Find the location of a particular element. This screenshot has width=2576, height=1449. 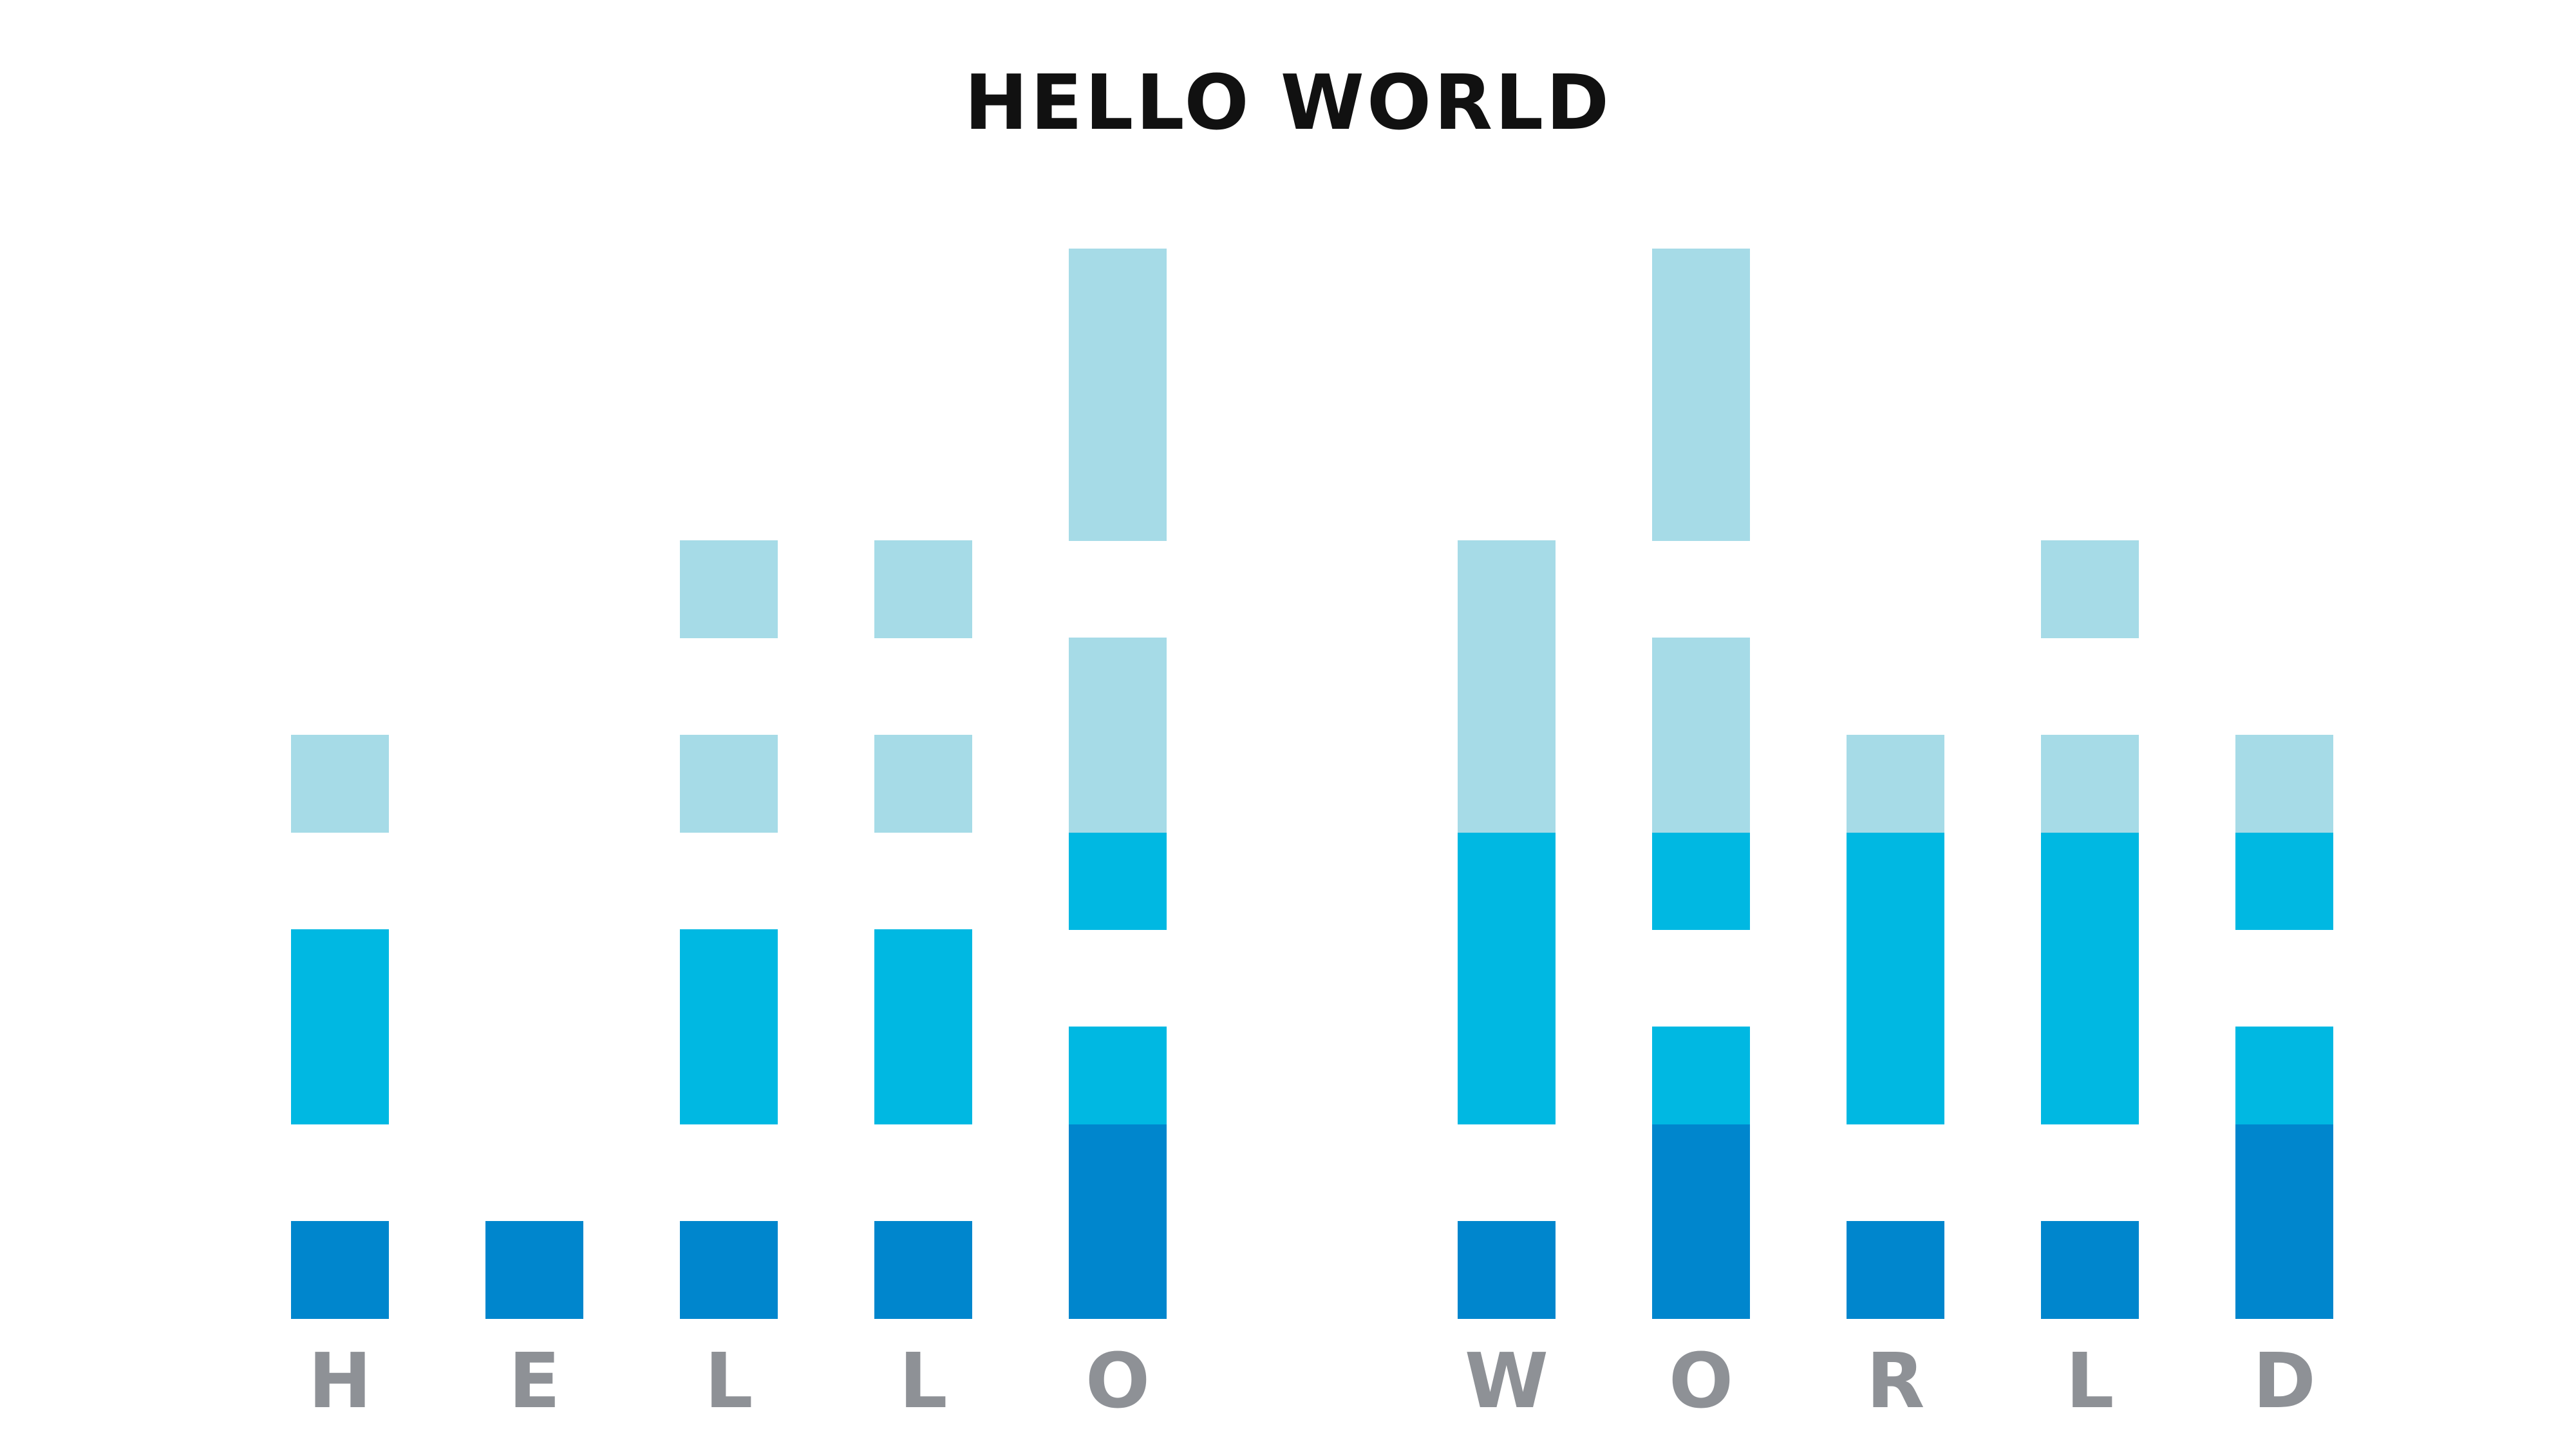

x-tick-label: E is located at coordinates (535, 1380).